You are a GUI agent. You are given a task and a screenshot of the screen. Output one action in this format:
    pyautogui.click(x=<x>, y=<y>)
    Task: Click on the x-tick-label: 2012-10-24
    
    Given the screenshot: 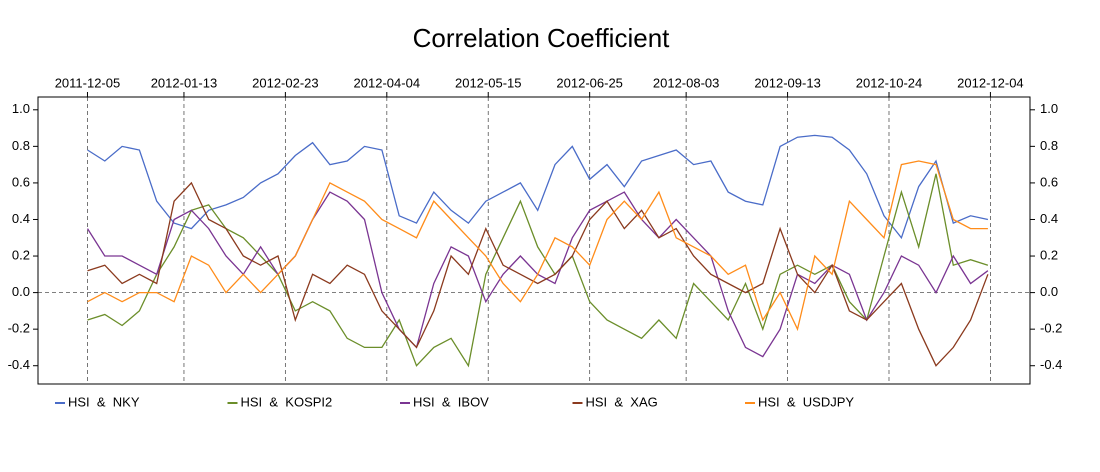 What is the action you would take?
    pyautogui.click(x=889, y=82)
    